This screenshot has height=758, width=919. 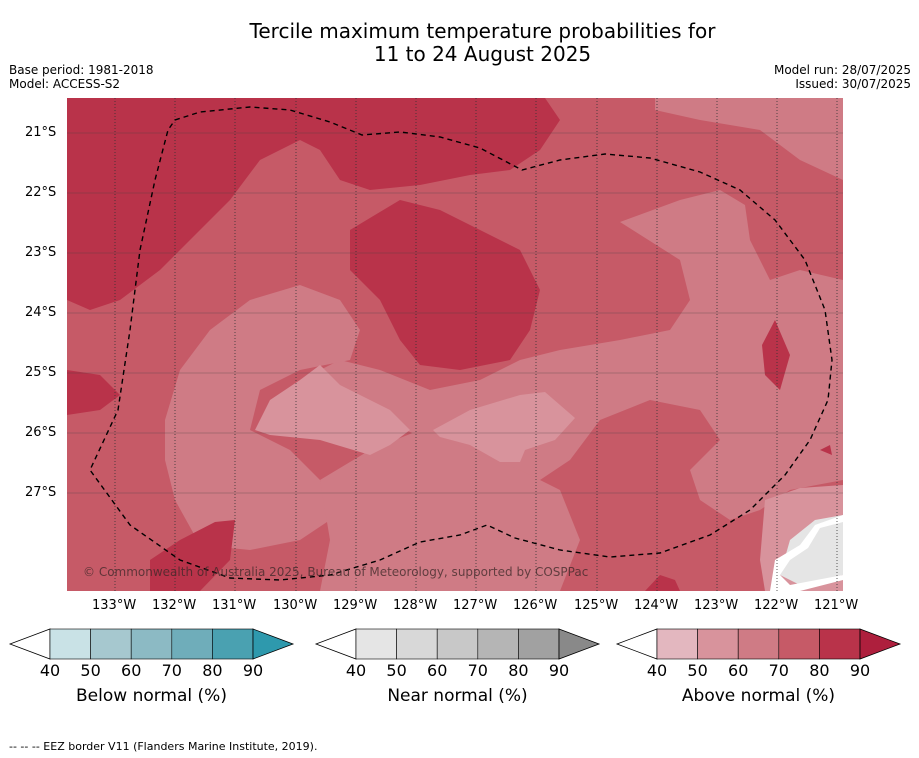 What do you see at coordinates (596, 605) in the screenshot?
I see `longitude-label: 125°W` at bounding box center [596, 605].